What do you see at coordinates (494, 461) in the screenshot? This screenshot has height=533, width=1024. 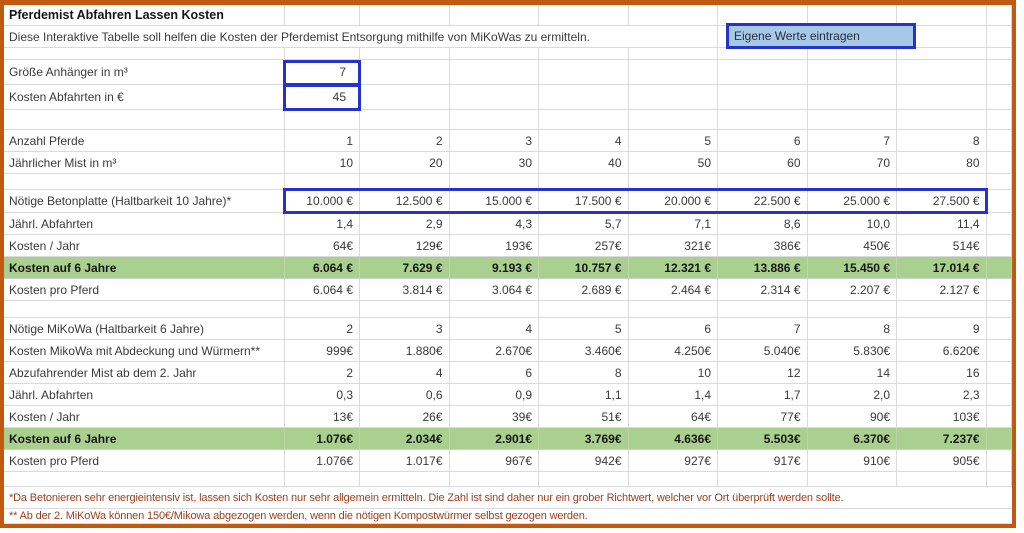 I see `value-cell: 967€` at bounding box center [494, 461].